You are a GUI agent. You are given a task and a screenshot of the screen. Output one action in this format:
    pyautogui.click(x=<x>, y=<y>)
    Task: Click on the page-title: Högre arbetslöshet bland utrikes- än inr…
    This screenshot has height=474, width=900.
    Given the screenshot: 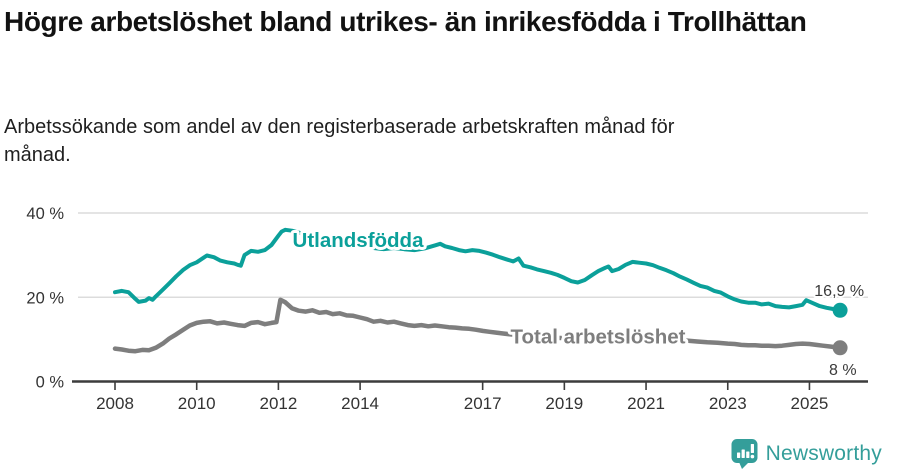 What is the action you would take?
    pyautogui.click(x=405, y=21)
    